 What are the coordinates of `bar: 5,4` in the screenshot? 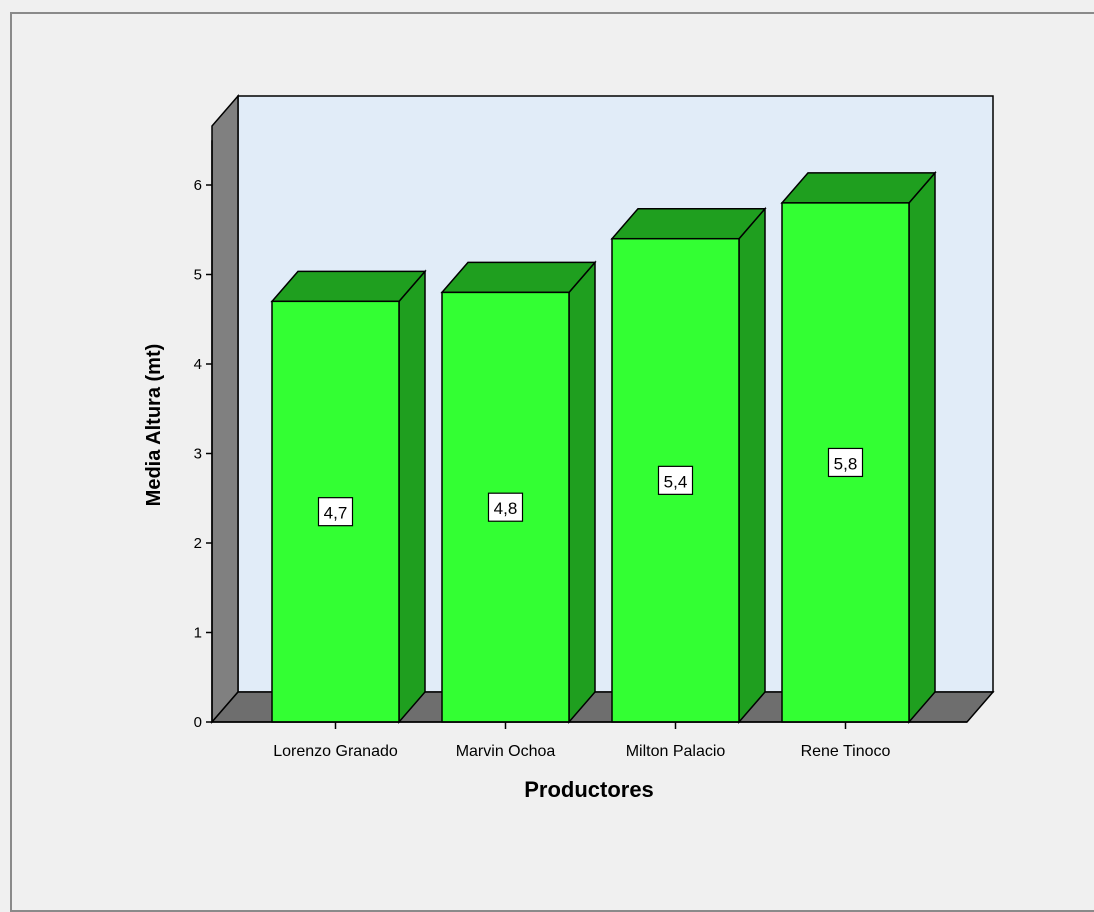 It's located at (688, 465).